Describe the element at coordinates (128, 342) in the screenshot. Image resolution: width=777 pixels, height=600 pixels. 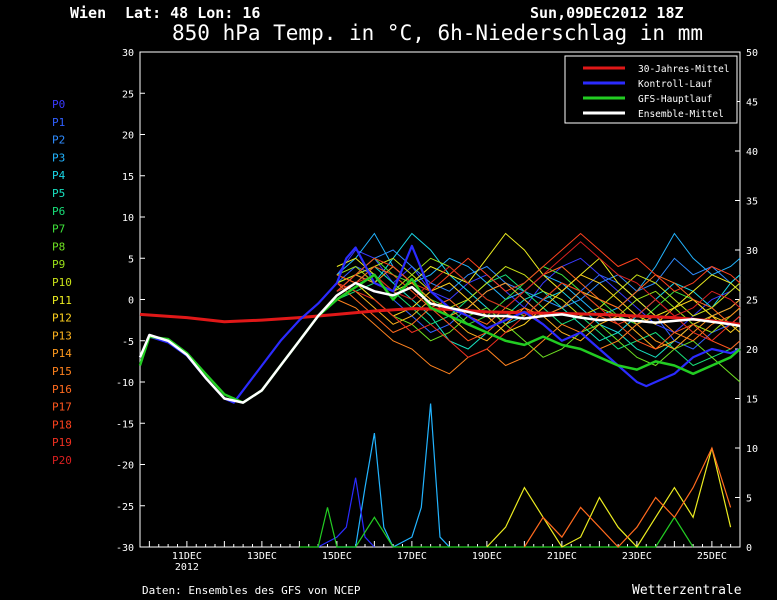
I see `left-tick-label: -5` at that location.